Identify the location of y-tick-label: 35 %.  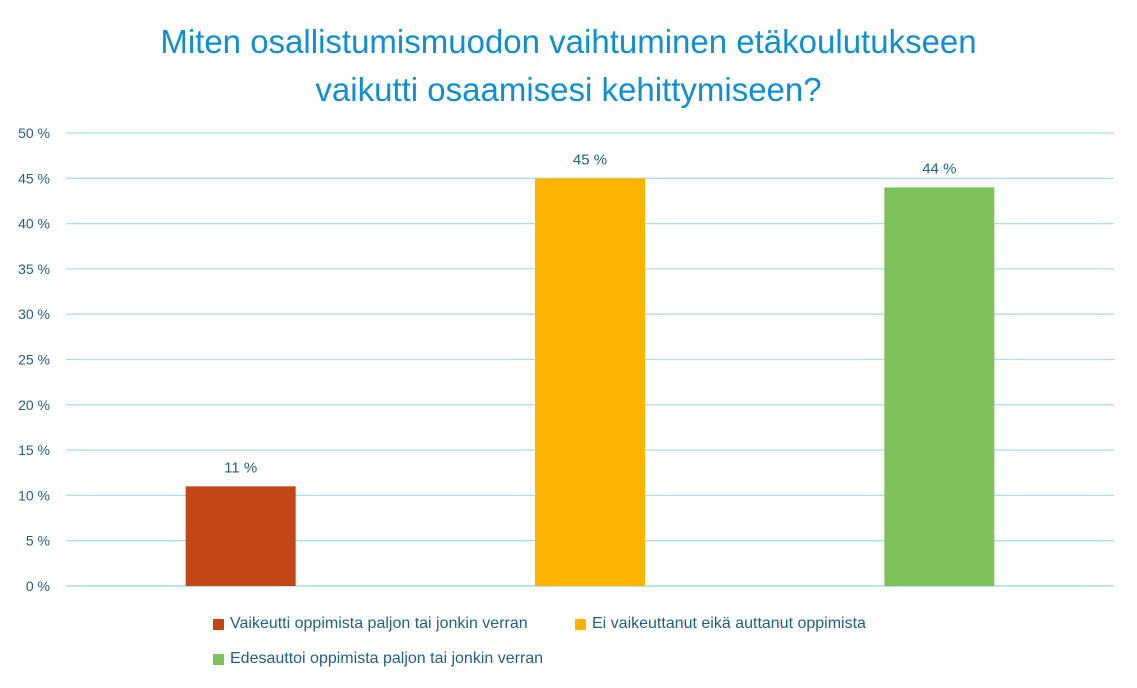
(34, 269).